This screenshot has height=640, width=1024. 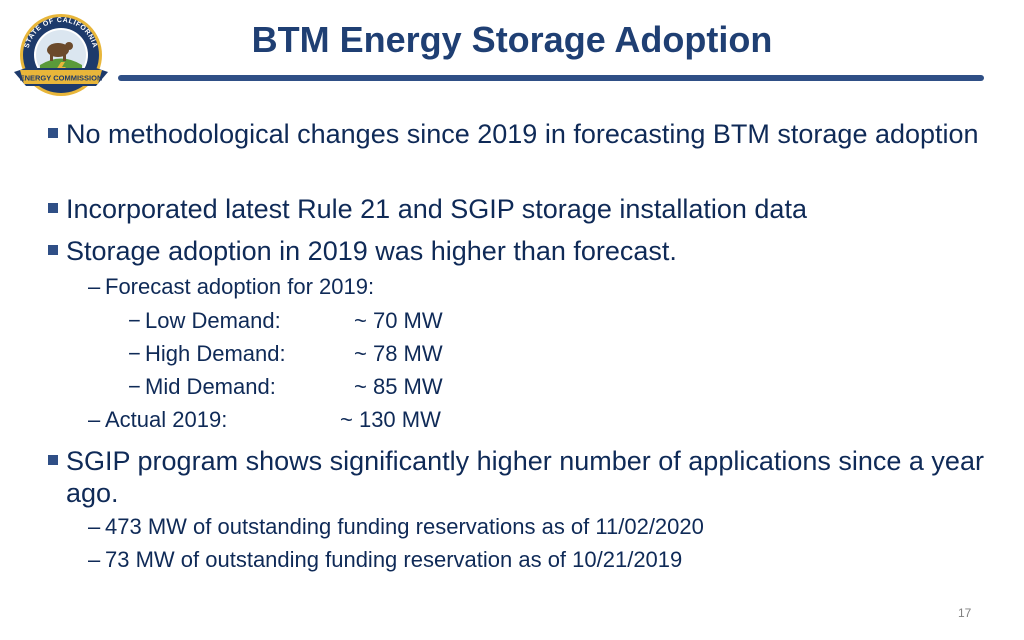 What do you see at coordinates (240, 286) in the screenshot?
I see `sub-bullet-text: Forecast adoption for 2019:` at bounding box center [240, 286].